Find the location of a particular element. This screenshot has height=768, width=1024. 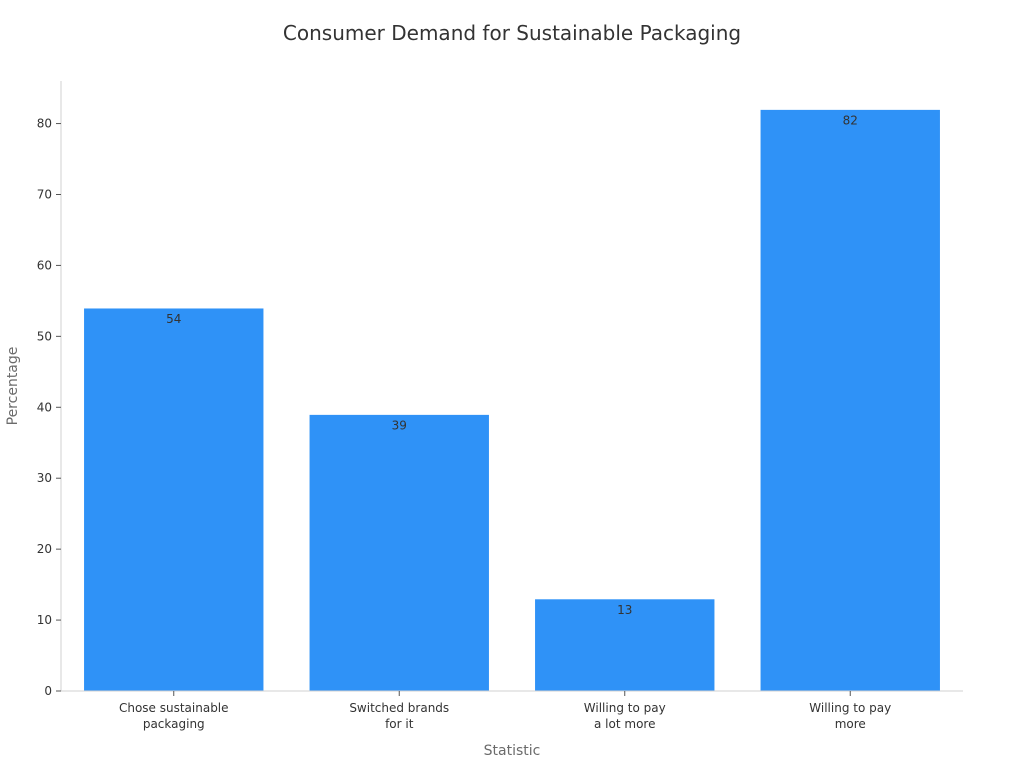

bar-value-label: 13 is located at coordinates (624, 610).